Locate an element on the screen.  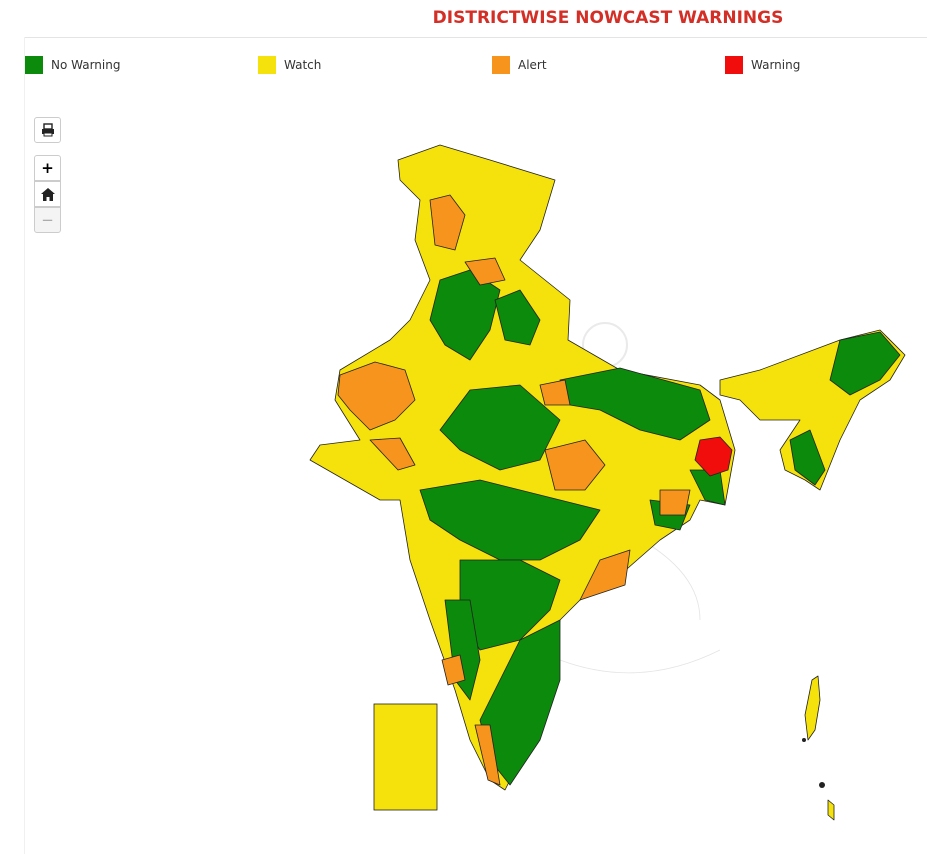
legend-label: Alert is located at coordinates (532, 65).